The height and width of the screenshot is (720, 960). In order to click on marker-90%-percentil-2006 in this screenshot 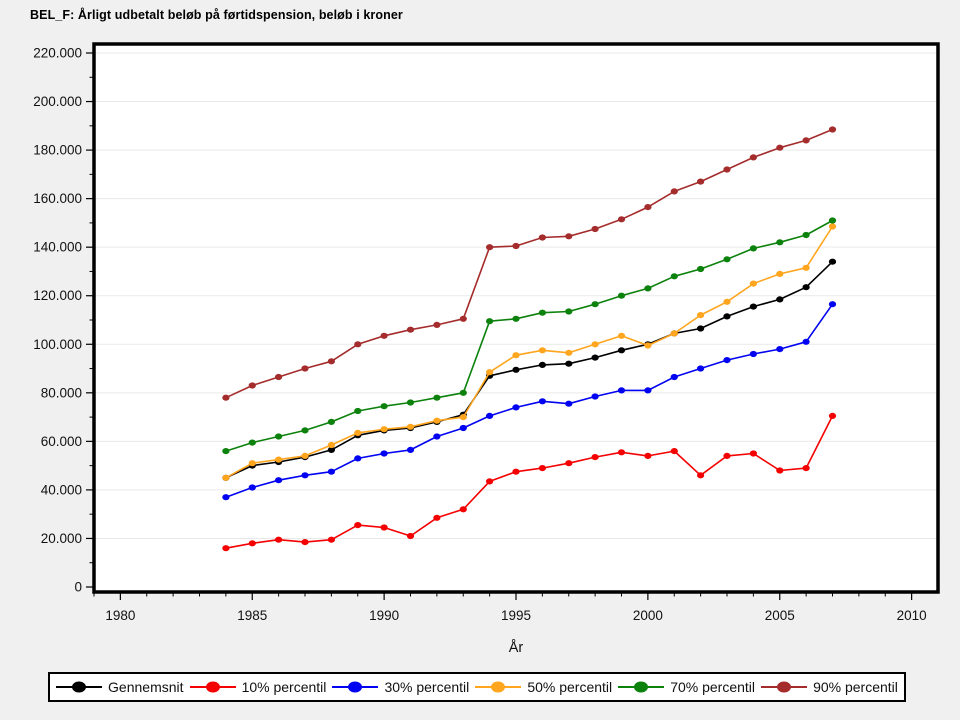, I will do `click(806, 140)`.